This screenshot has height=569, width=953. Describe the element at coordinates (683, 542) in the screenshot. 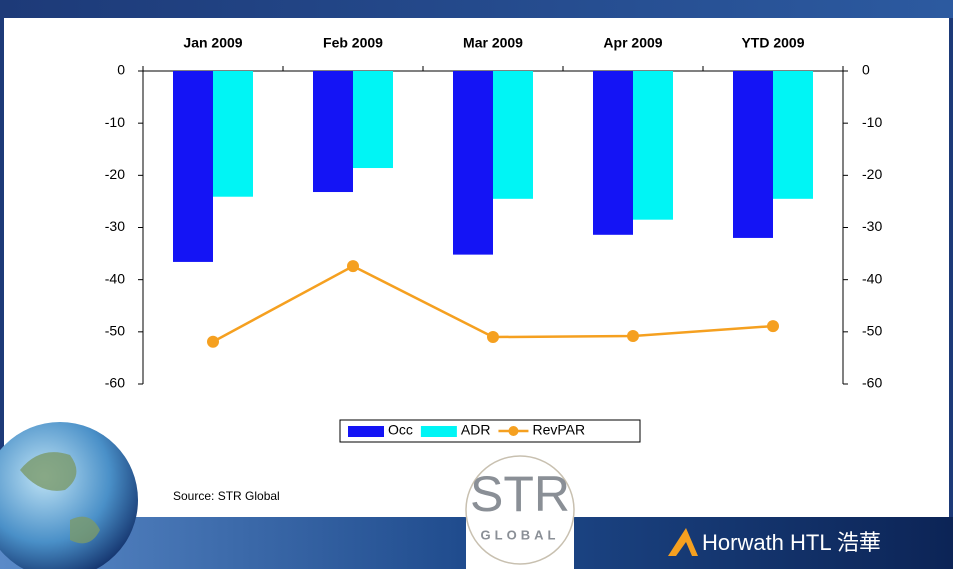

I see `horwath-icon` at that location.